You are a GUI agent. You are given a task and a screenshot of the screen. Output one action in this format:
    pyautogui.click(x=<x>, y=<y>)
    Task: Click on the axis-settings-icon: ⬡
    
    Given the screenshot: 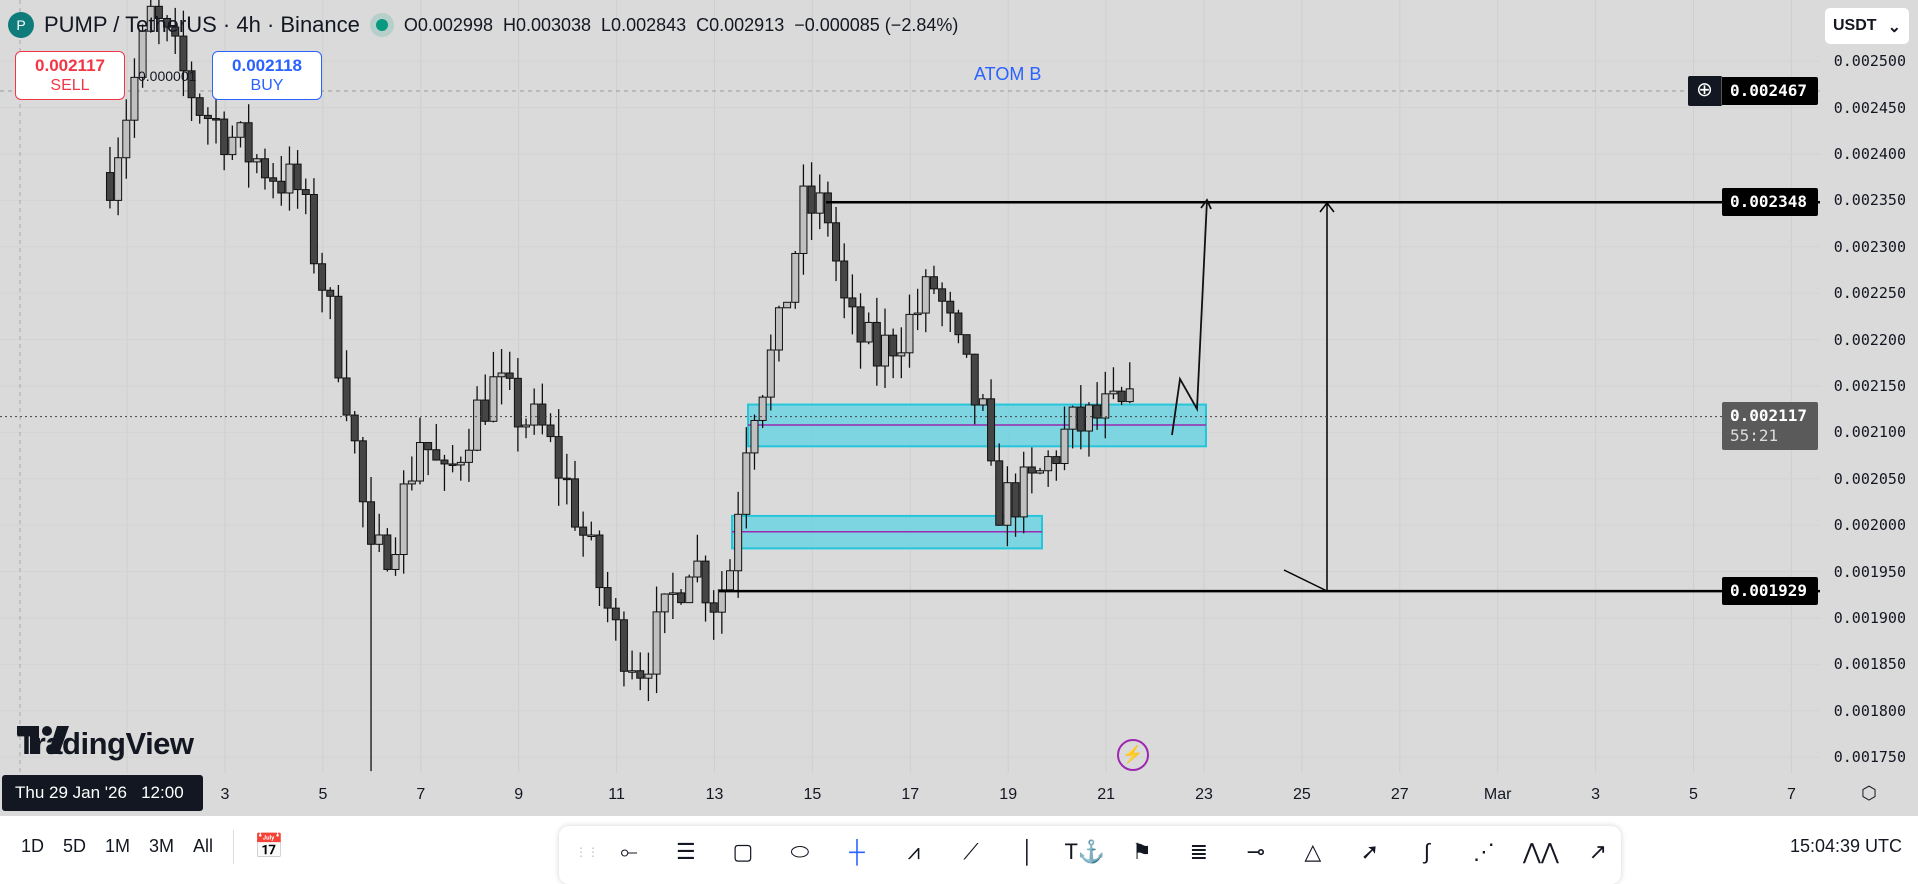 What is the action you would take?
    pyautogui.click(x=1869, y=793)
    